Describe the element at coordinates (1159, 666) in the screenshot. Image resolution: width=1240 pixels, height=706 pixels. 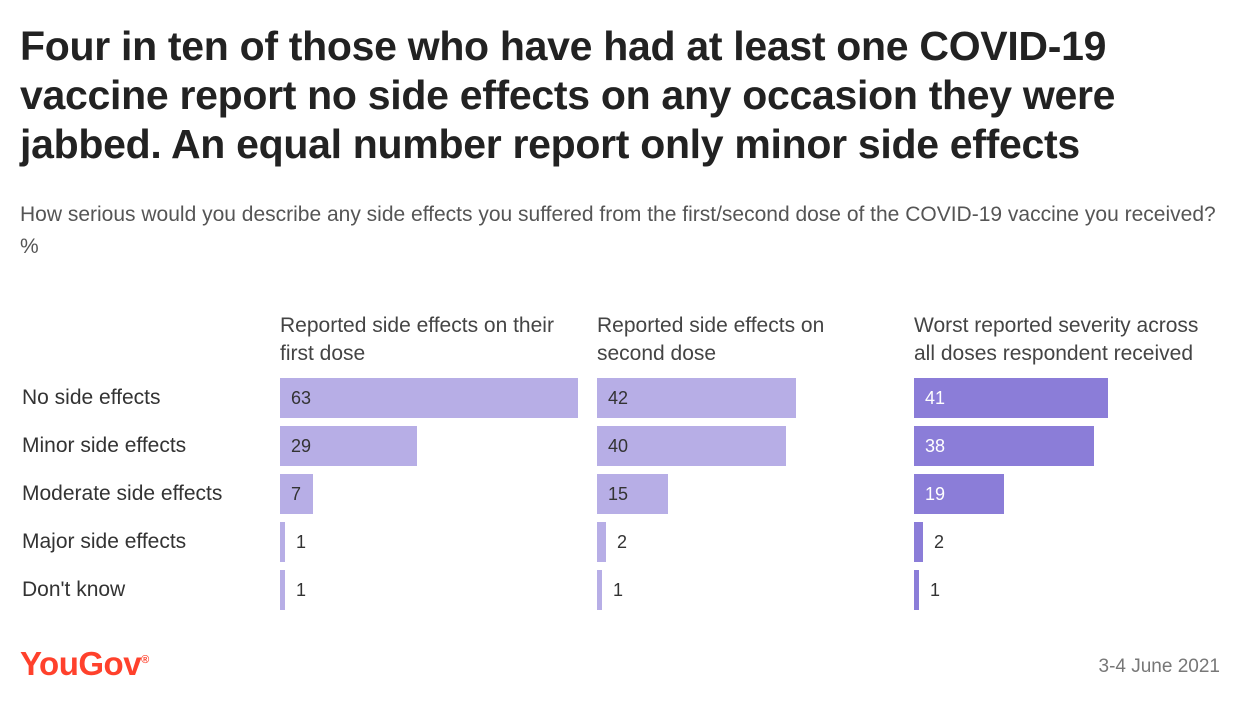
I see `survey-date: 3-4 June 2021` at that location.